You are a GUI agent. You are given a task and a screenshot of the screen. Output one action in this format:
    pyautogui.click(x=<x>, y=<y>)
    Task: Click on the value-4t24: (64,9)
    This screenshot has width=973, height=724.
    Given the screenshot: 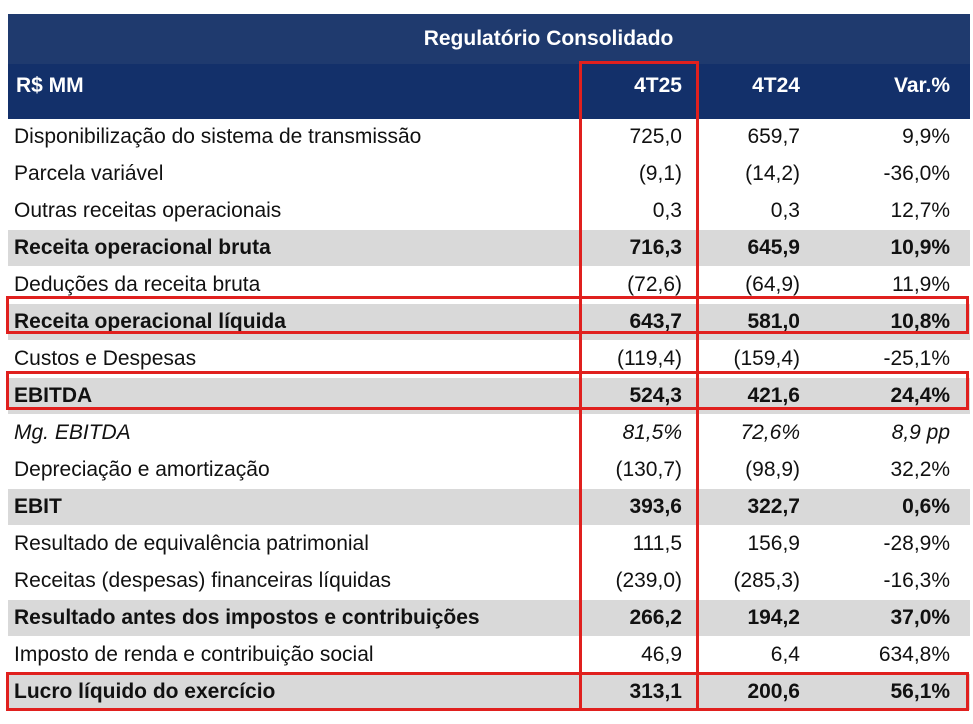 What is the action you would take?
    pyautogui.click(x=763, y=285)
    